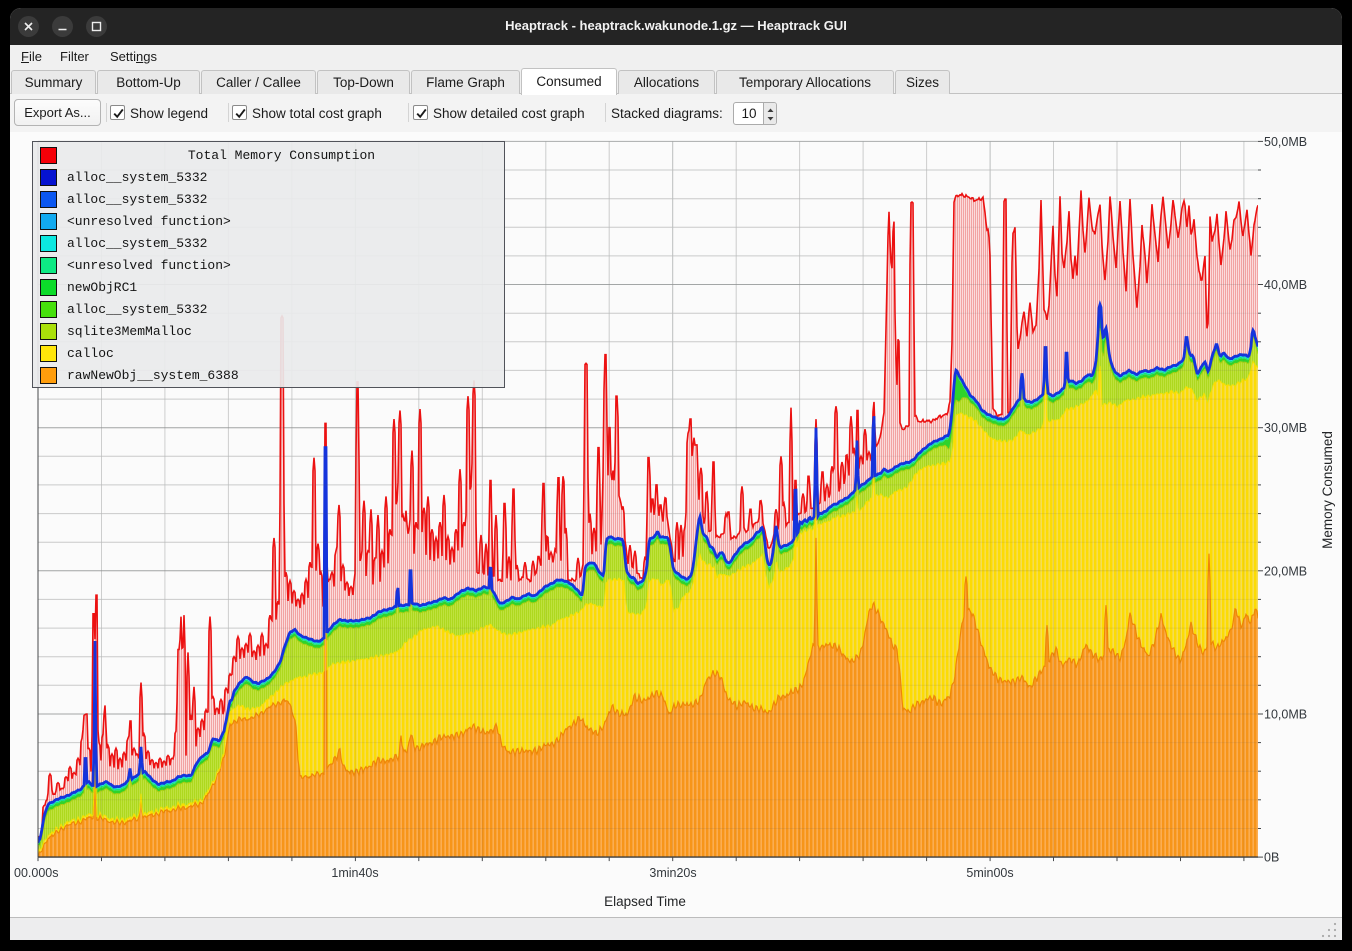 The image size is (1352, 951). What do you see at coordinates (354, 873) in the screenshot?
I see `svg-text: 1min40s` at bounding box center [354, 873].